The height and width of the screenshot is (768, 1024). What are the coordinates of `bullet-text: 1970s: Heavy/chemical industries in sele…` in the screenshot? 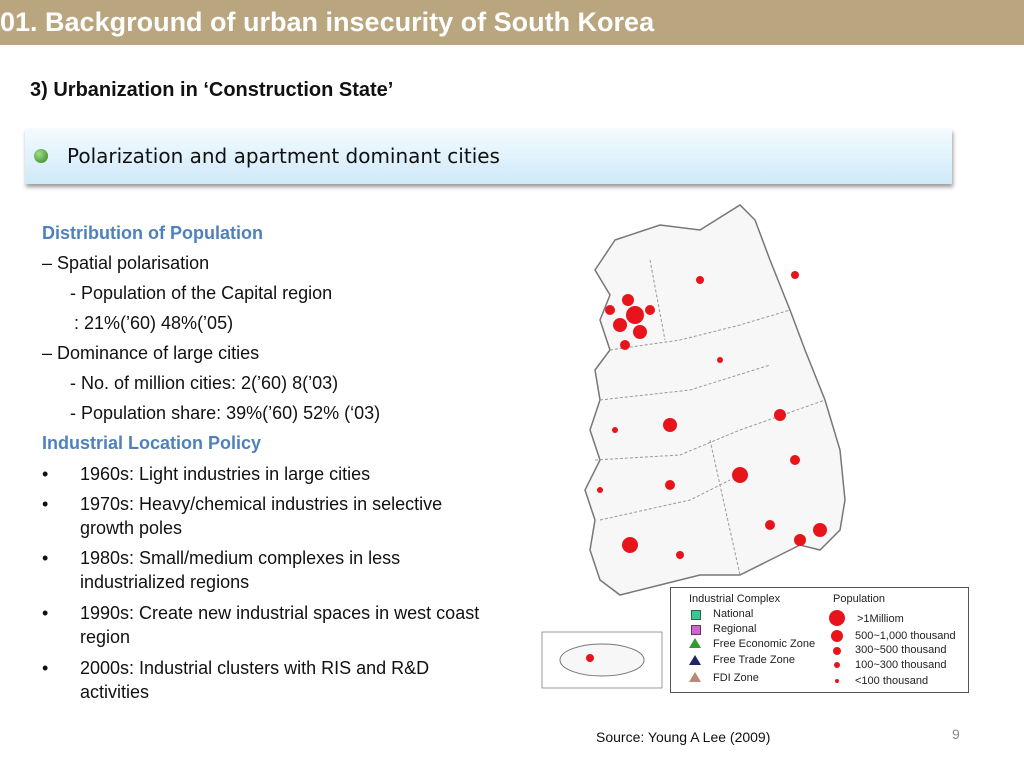 It's located at (261, 516).